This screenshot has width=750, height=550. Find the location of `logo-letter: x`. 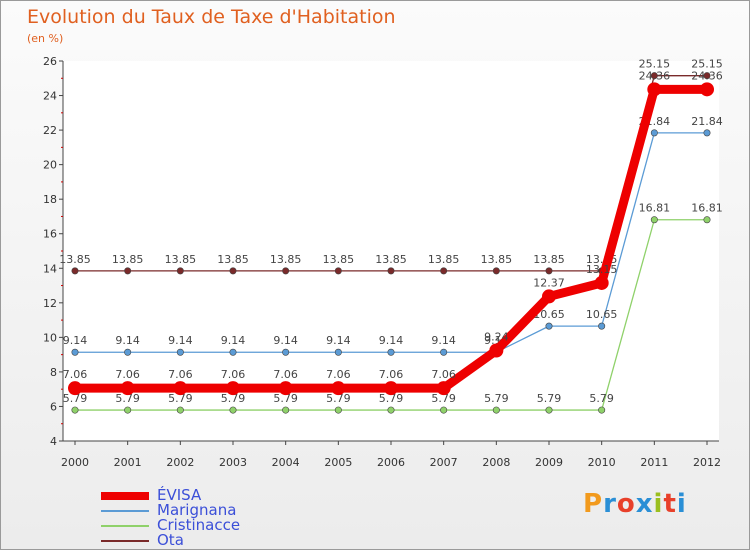

logo-letter: x is located at coordinates (644, 504).